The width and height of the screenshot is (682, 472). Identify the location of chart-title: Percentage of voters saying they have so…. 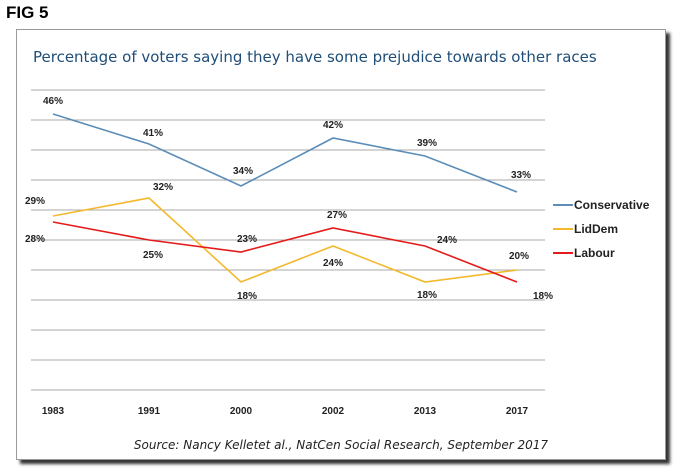
(315, 57).